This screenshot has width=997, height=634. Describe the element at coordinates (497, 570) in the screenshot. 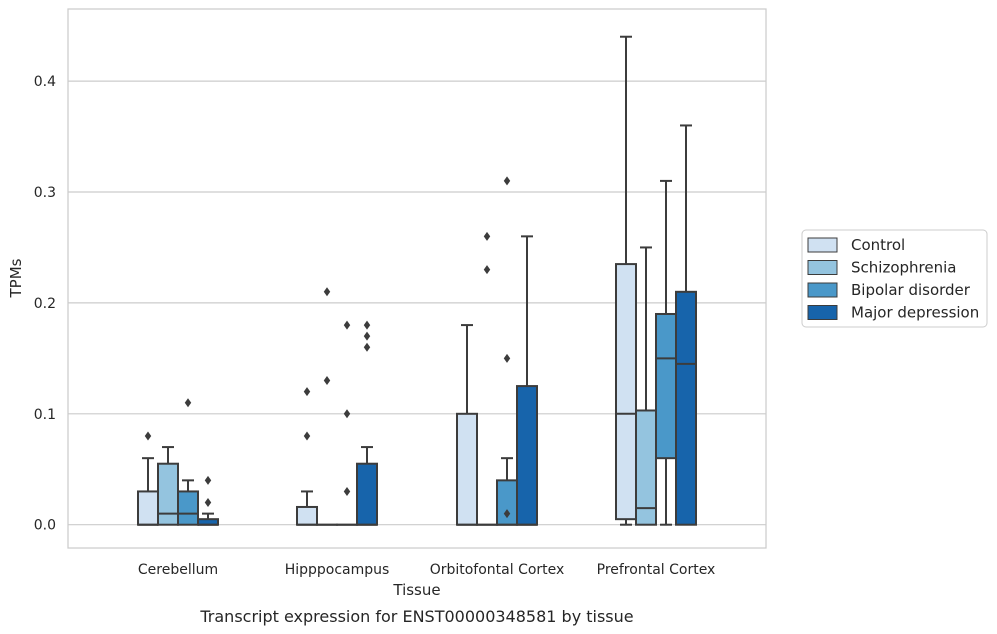

I see `x-tick-label: Orbitofontal Cortex` at that location.